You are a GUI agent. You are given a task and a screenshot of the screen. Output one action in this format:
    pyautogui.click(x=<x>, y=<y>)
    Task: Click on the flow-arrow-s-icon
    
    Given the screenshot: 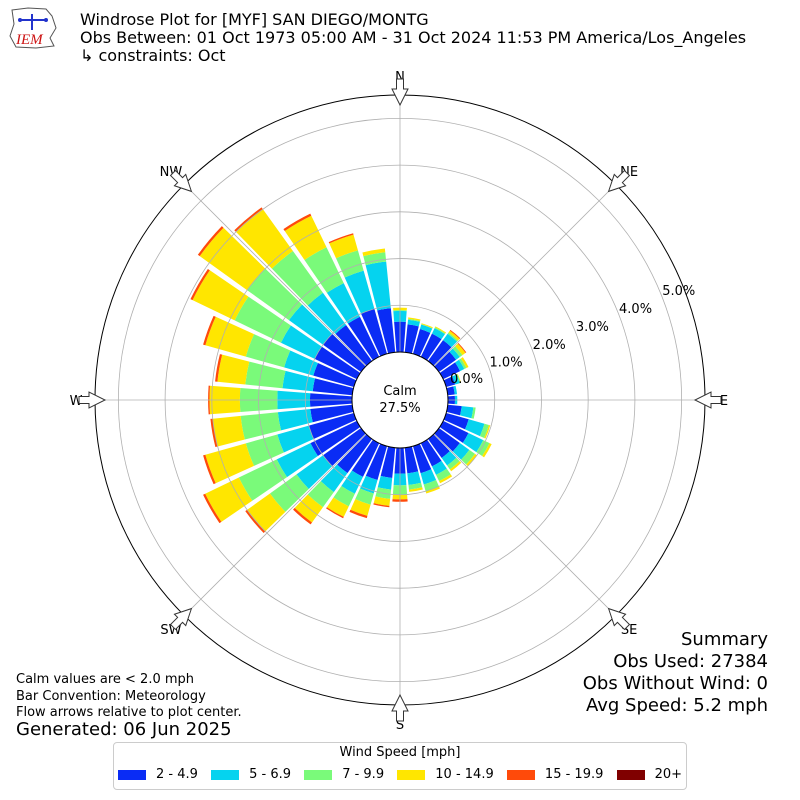 What is the action you would take?
    pyautogui.click(x=400, y=707)
    